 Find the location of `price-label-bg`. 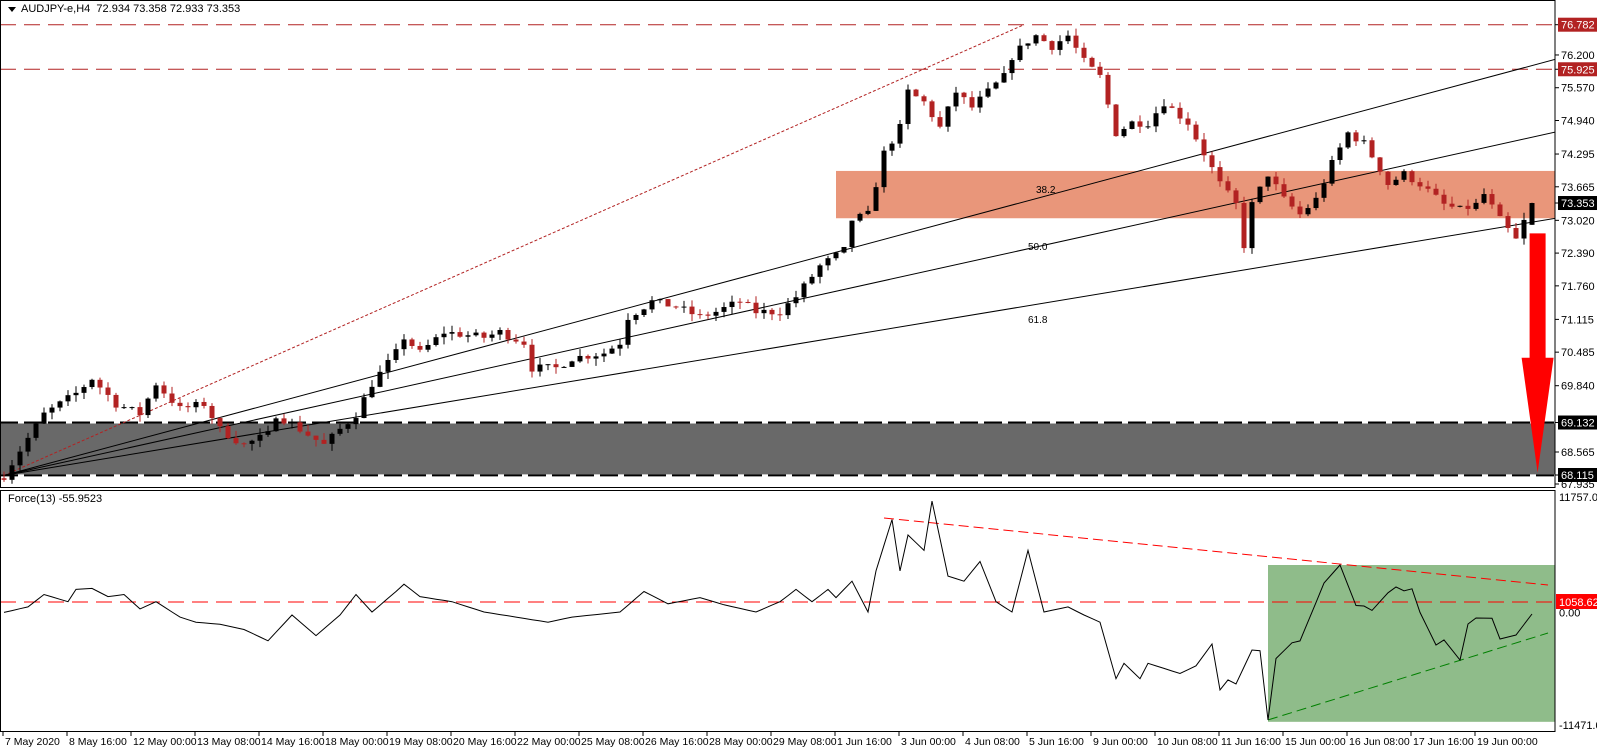

price-label-bg is located at coordinates (1577, 203).